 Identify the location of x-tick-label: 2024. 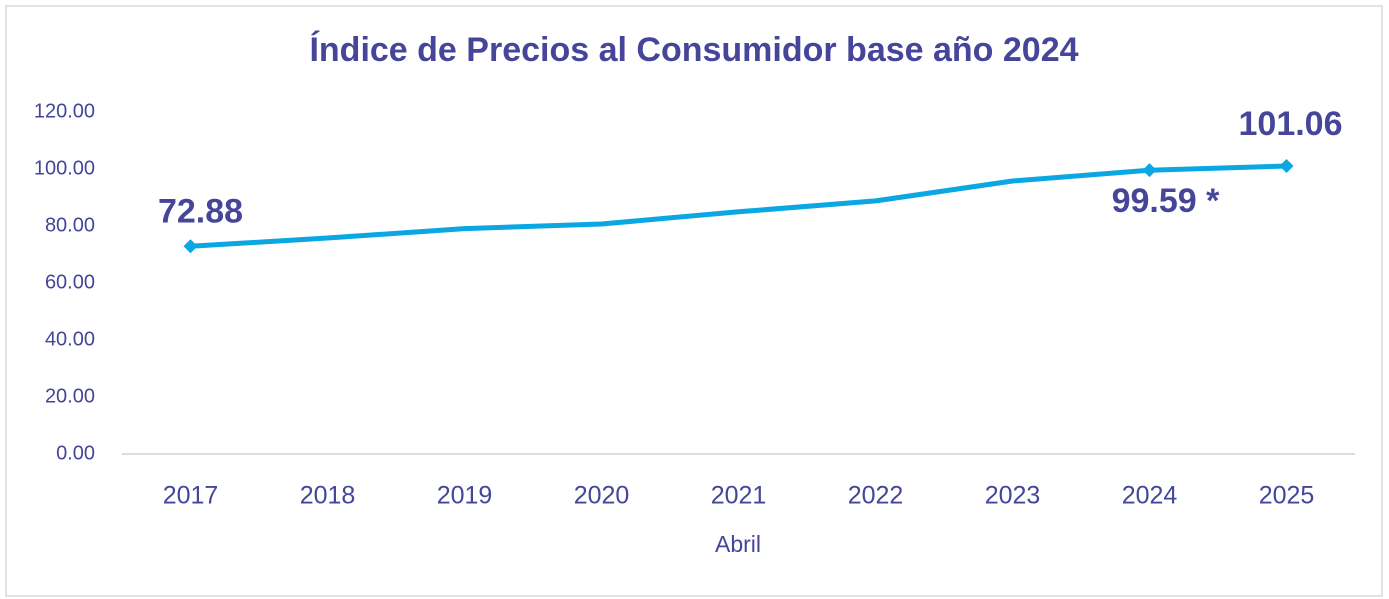
(1150, 496).